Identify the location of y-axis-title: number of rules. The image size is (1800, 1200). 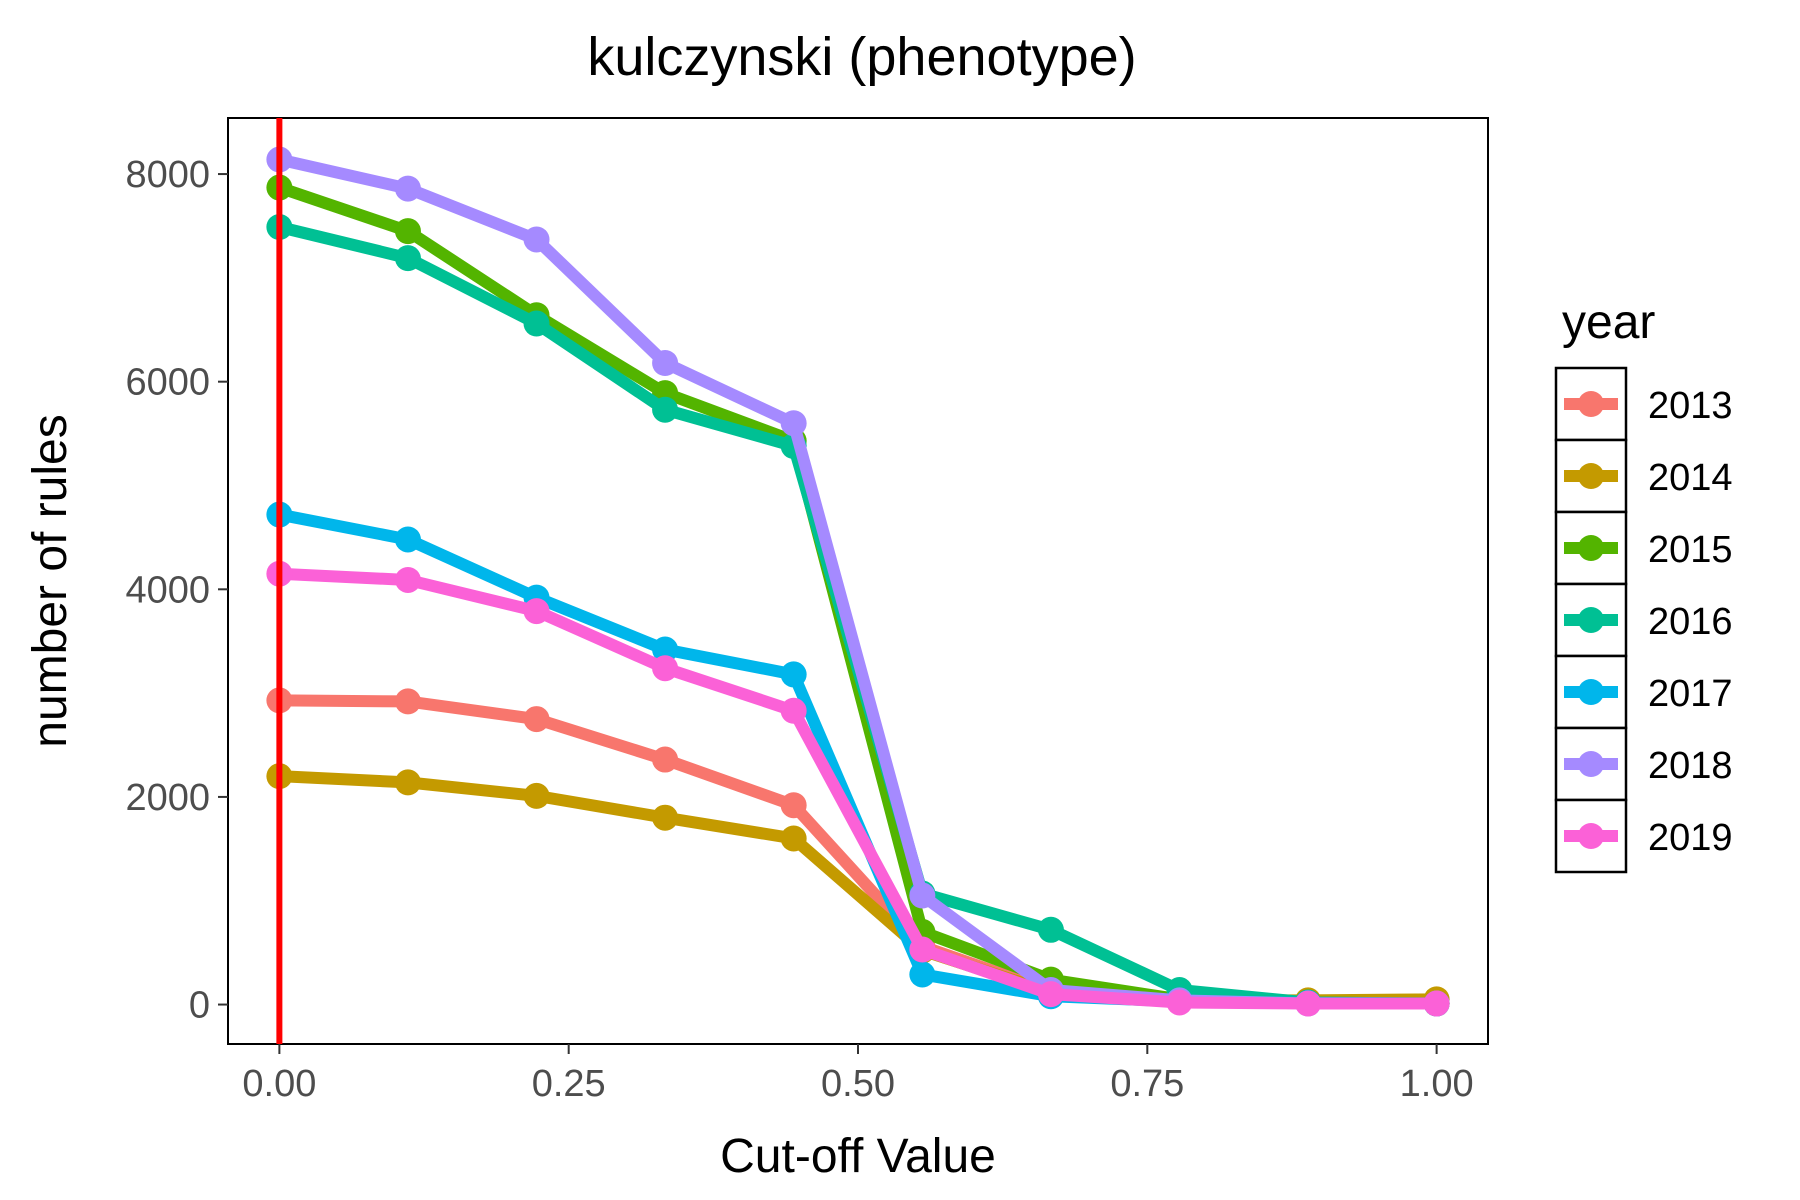
(50, 581).